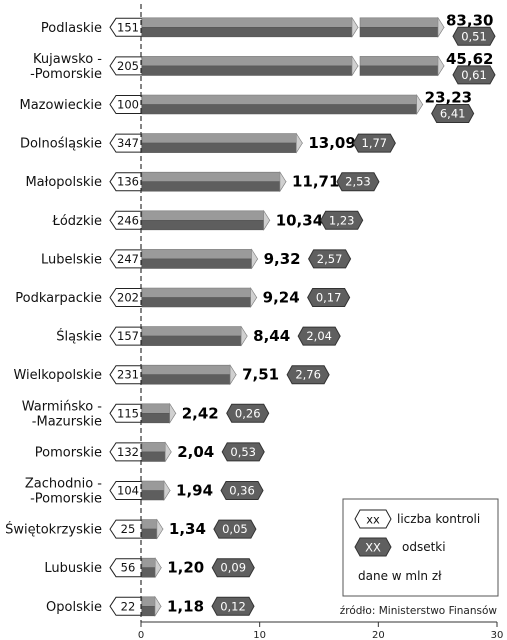  Describe the element at coordinates (149, 567) in the screenshot. I see `bar-row: Lubuskie 56 1,20 0,09` at that location.